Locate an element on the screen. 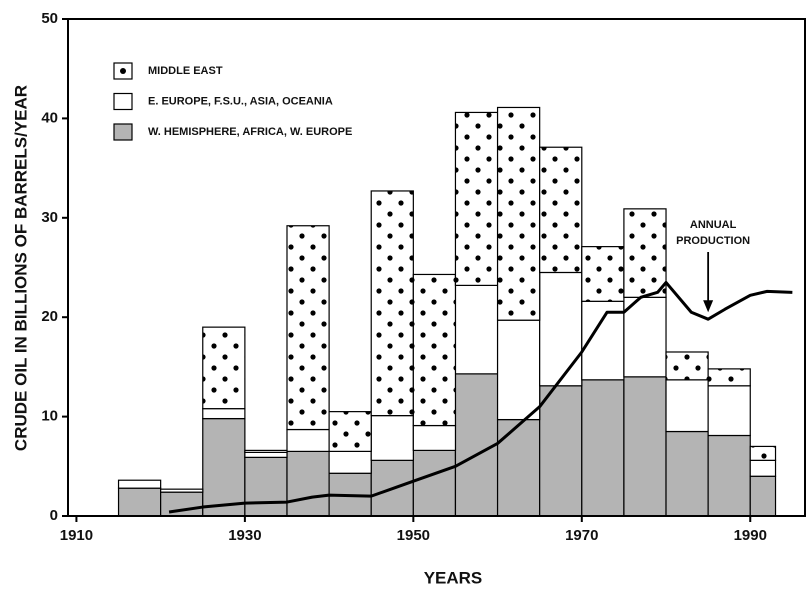  x-tick-label: 1990 is located at coordinates (750, 535).